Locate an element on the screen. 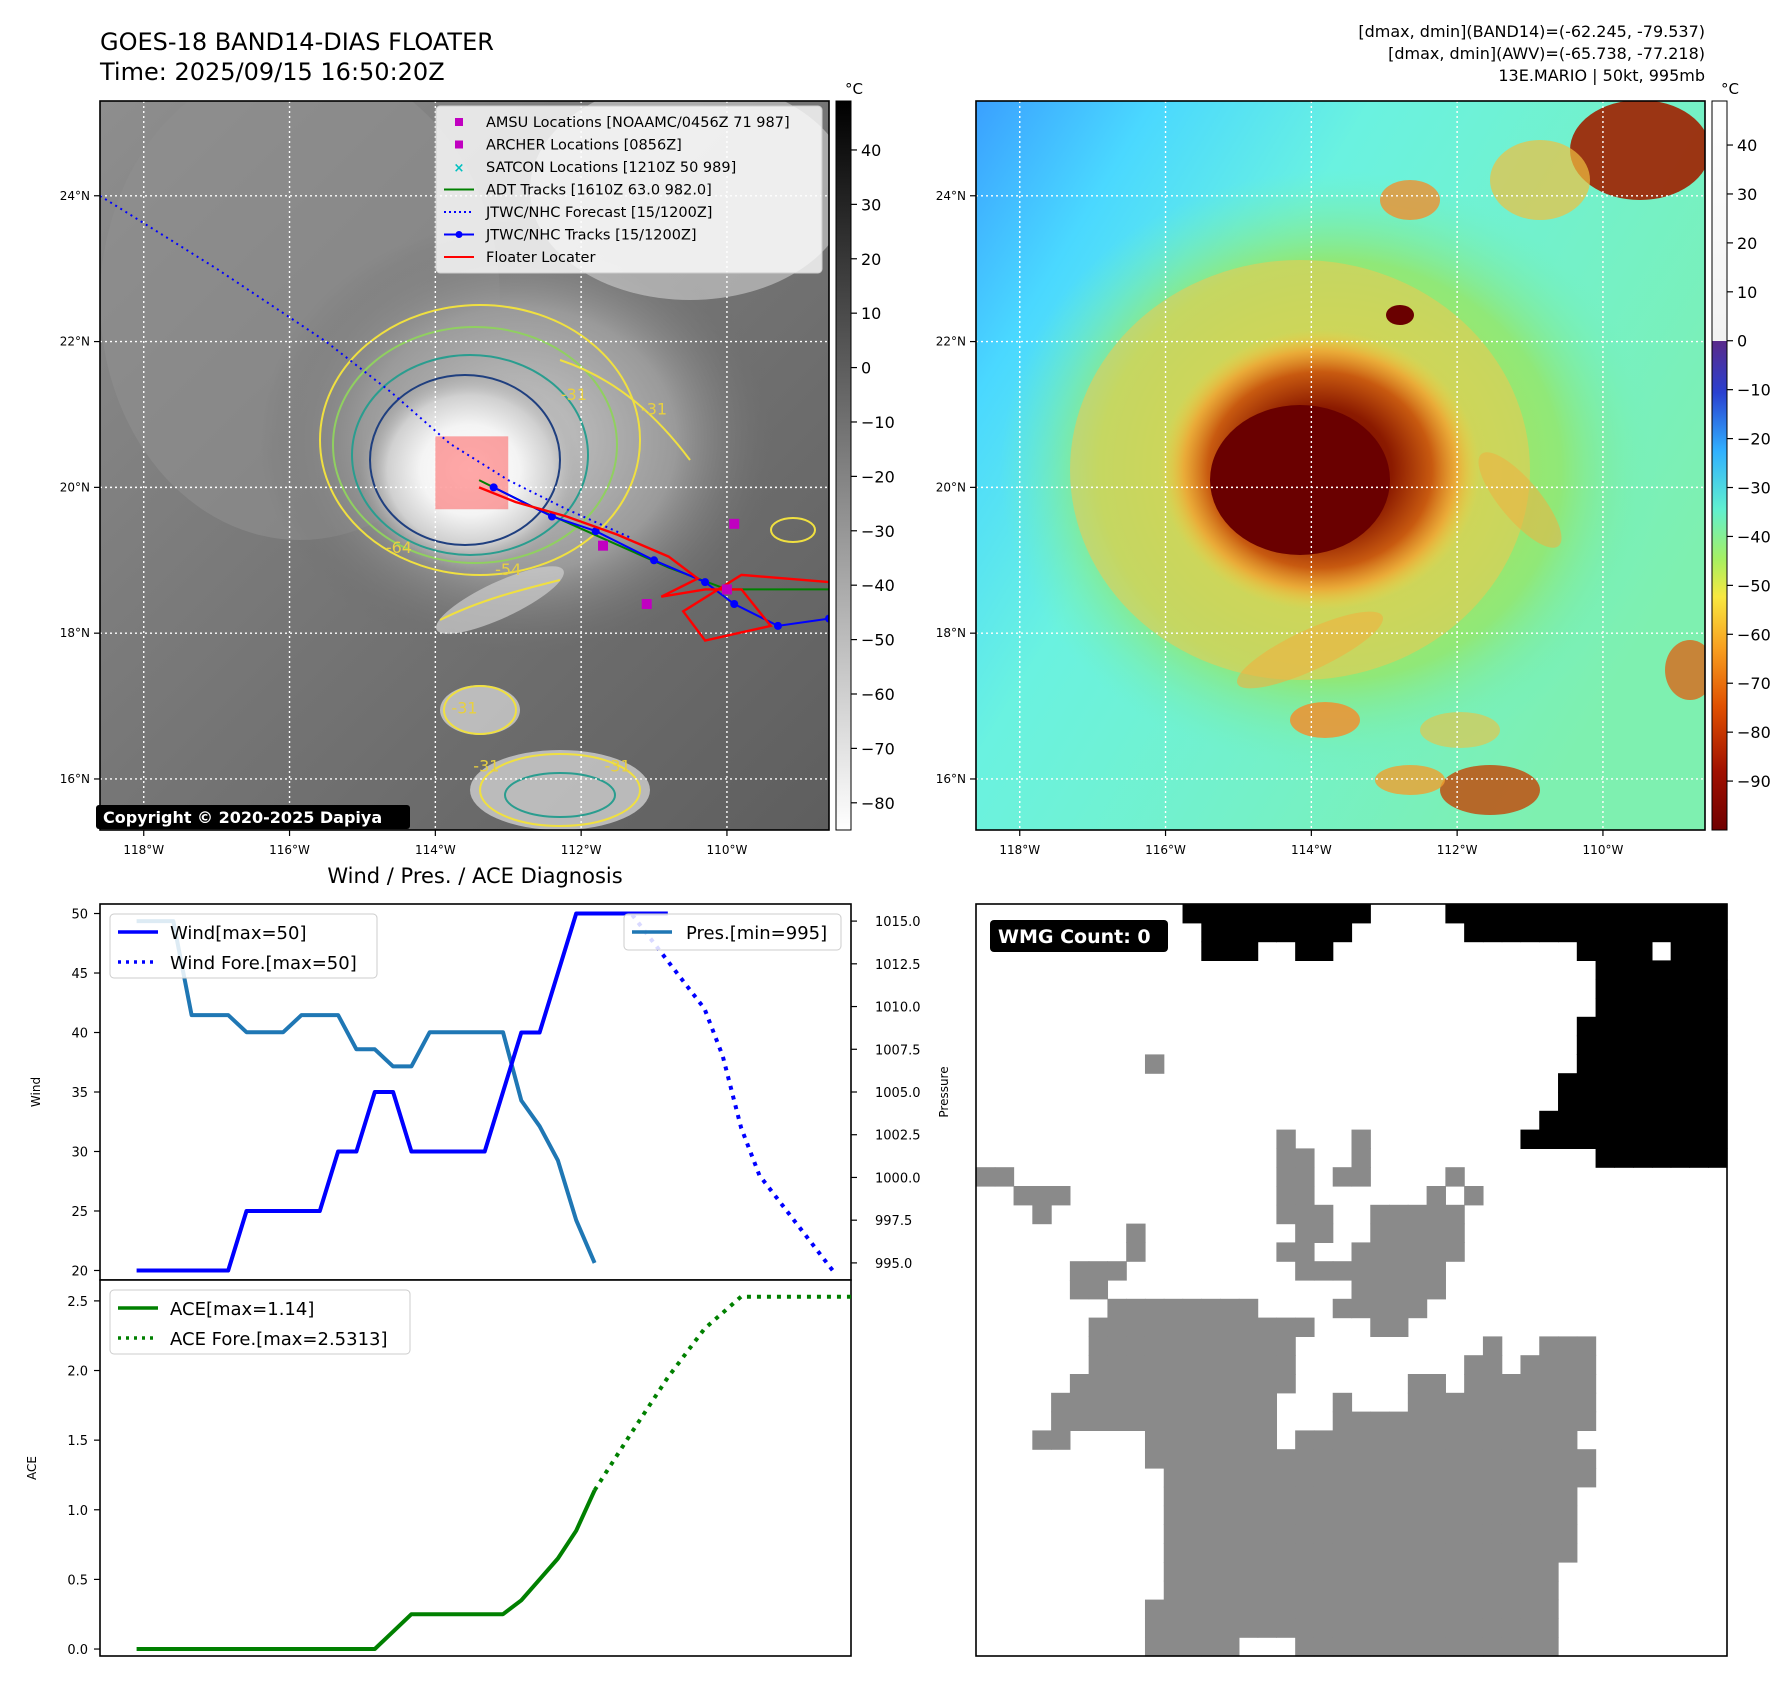 This screenshot has height=1694, width=1792. floater-track is located at coordinates (653, 564).